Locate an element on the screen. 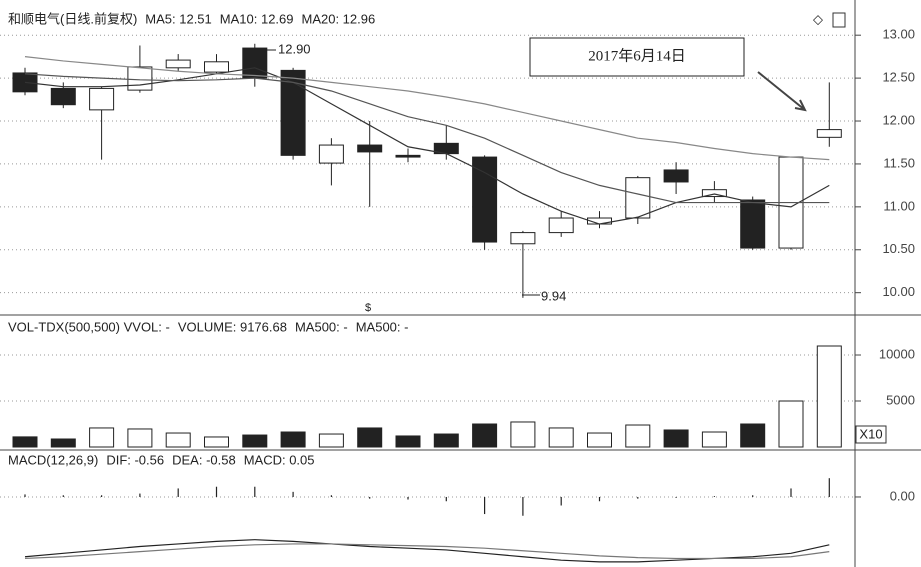 The width and height of the screenshot is (921, 567). panel-header: DIF: -0.56 is located at coordinates (135, 459).